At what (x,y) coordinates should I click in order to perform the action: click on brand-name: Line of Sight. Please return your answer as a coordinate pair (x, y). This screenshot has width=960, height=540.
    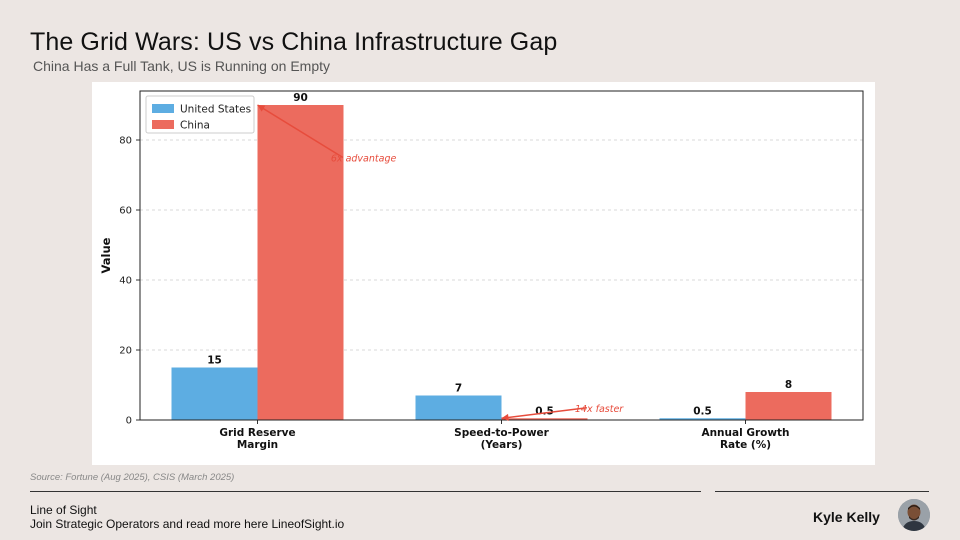
    Looking at the image, I should click on (63, 510).